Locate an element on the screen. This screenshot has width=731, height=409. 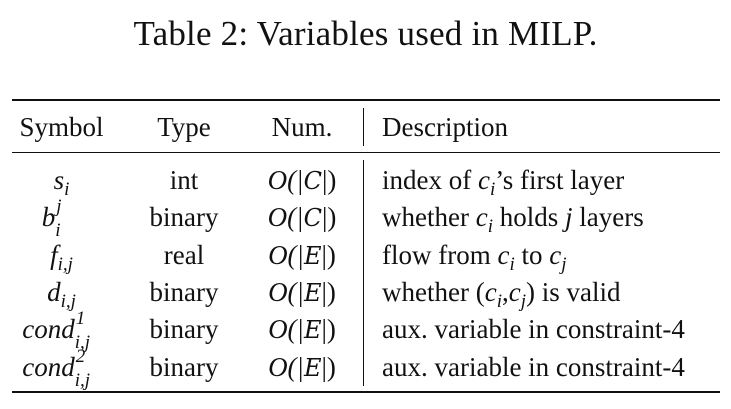
column-divider-header is located at coordinates (363, 127).